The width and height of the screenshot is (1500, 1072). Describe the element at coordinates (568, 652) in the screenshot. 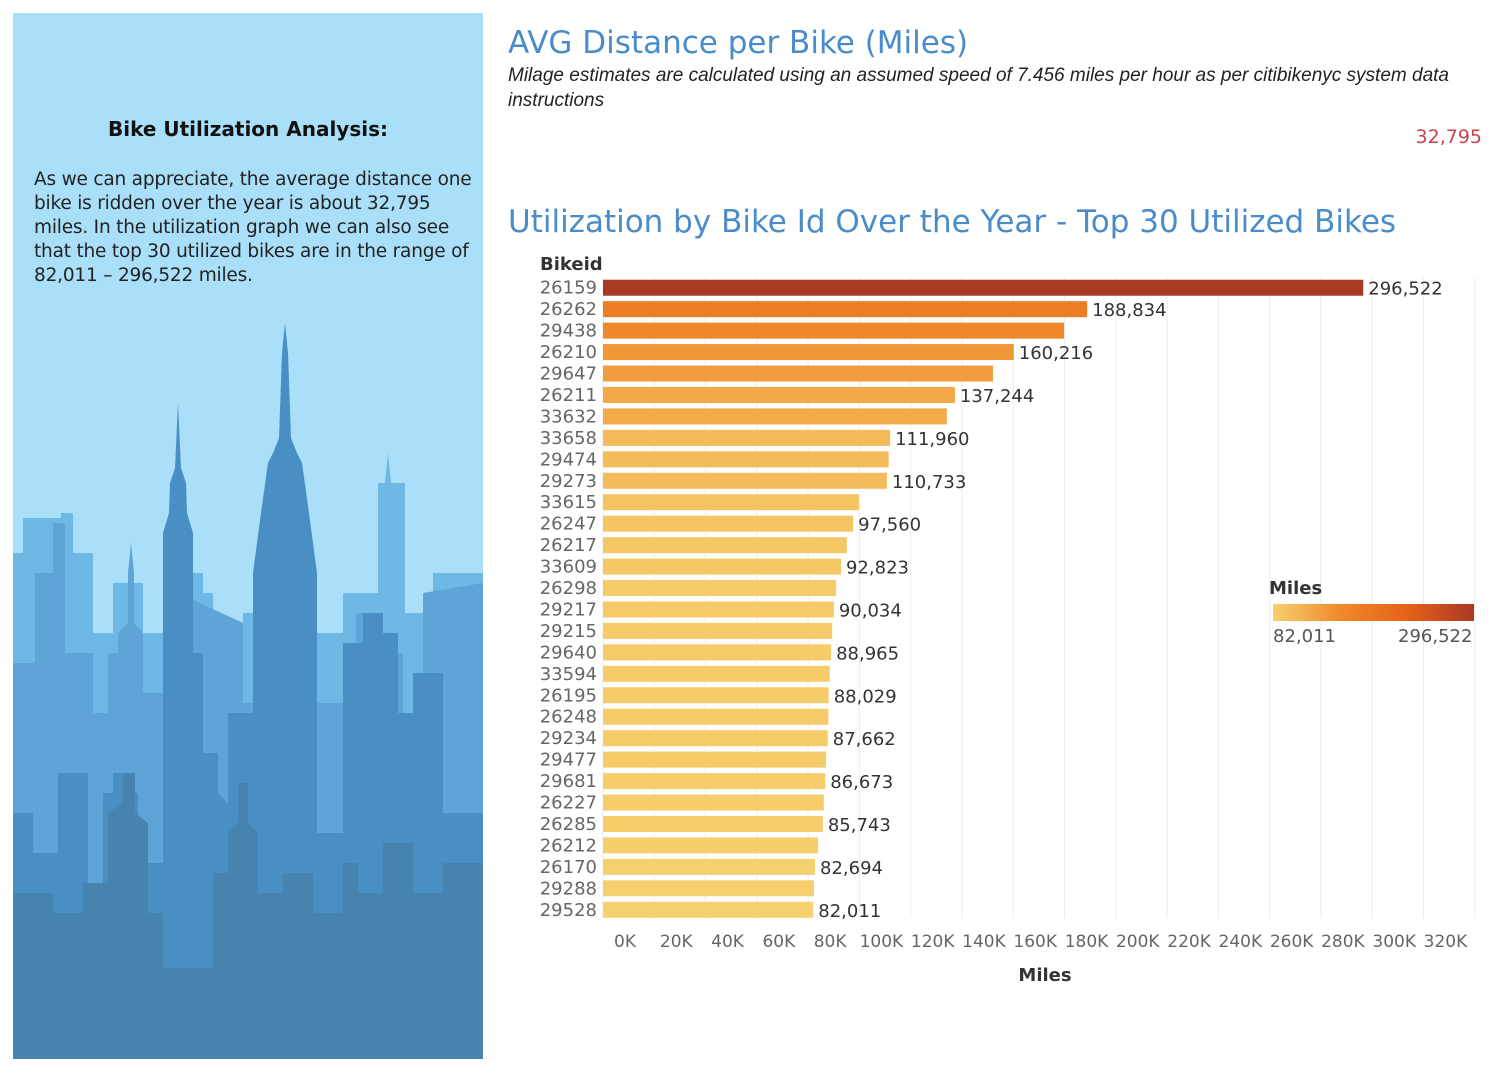

I see `y-tick-label: 29640` at that location.